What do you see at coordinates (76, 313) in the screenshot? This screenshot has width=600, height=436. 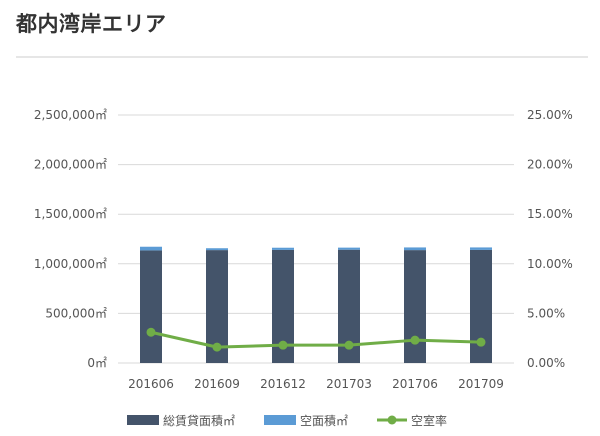 I see `y-left-tick-label: 500,000㎡` at bounding box center [76, 313].